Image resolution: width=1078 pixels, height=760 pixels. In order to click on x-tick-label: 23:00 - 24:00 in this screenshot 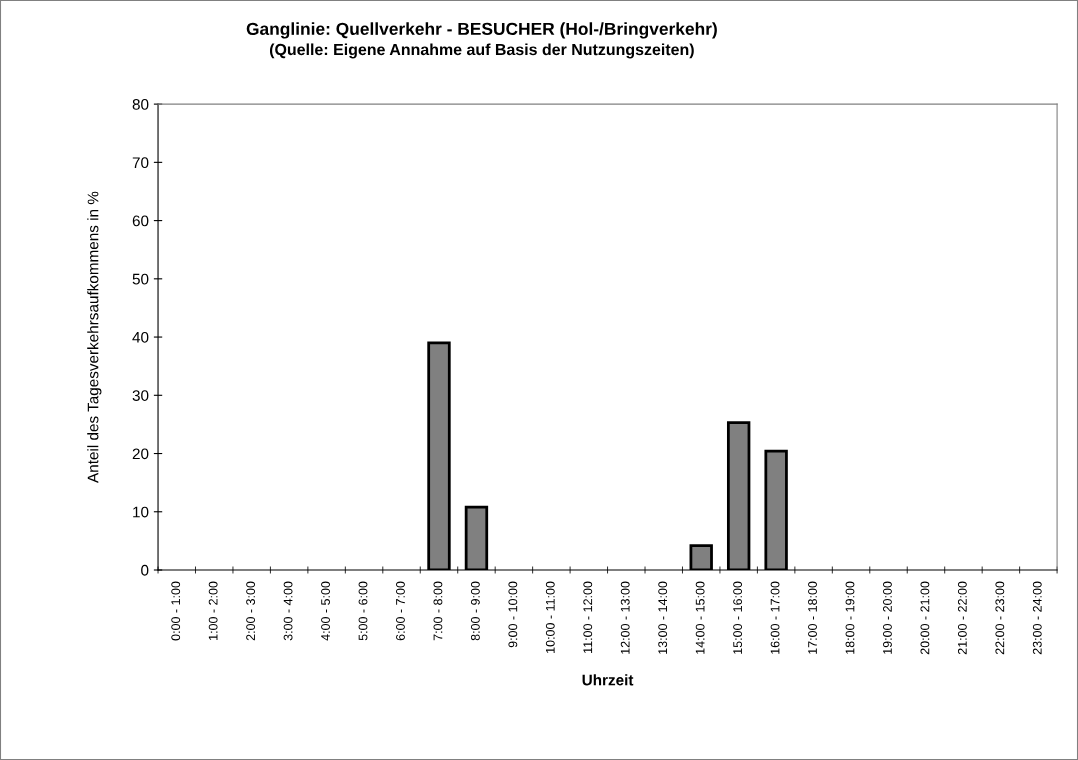, I will do `click(1037, 618)`.